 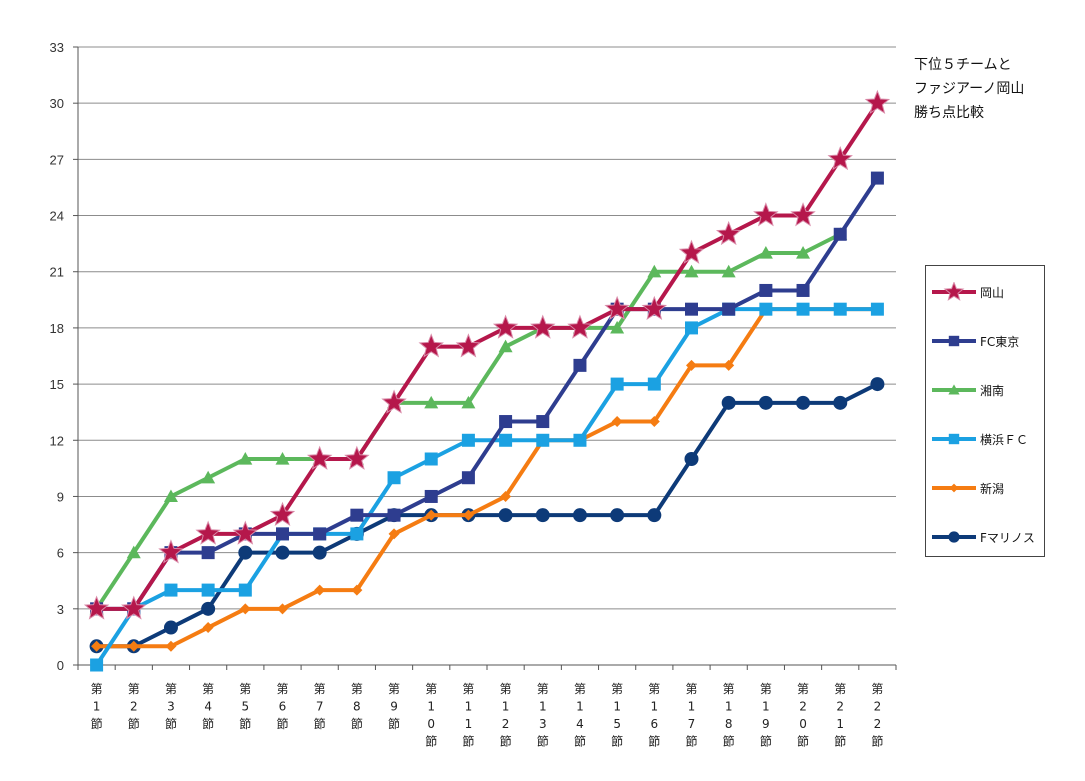 I want to click on legend-item: 岡山, so click(x=985, y=292).